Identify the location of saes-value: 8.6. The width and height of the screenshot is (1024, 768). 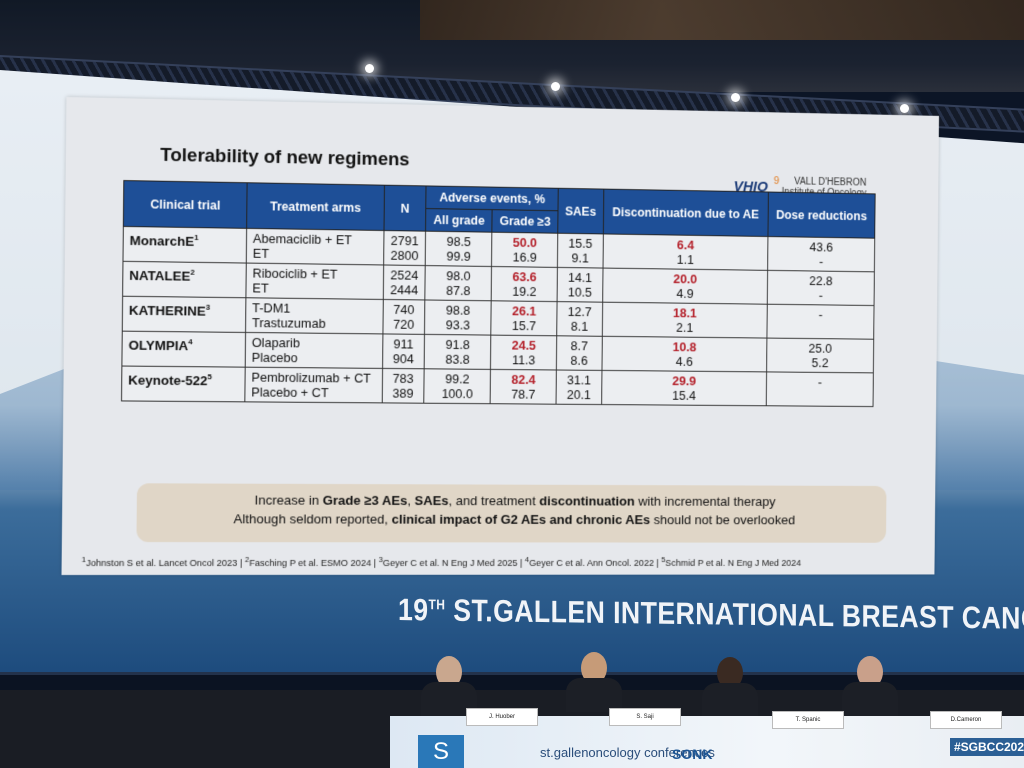
(579, 360).